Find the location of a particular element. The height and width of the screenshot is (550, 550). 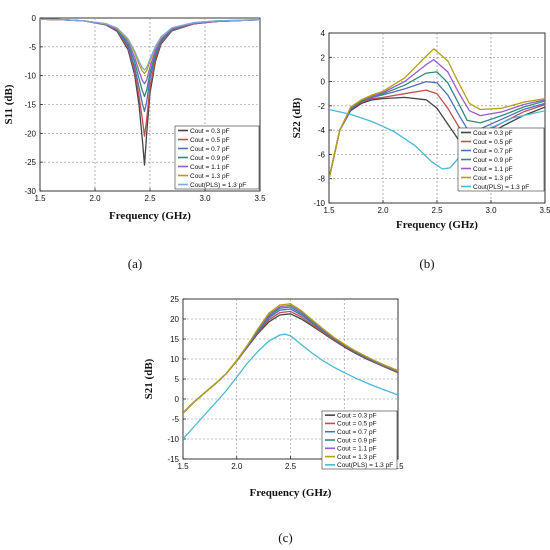

y-tick-label: -8 is located at coordinates (322, 179).